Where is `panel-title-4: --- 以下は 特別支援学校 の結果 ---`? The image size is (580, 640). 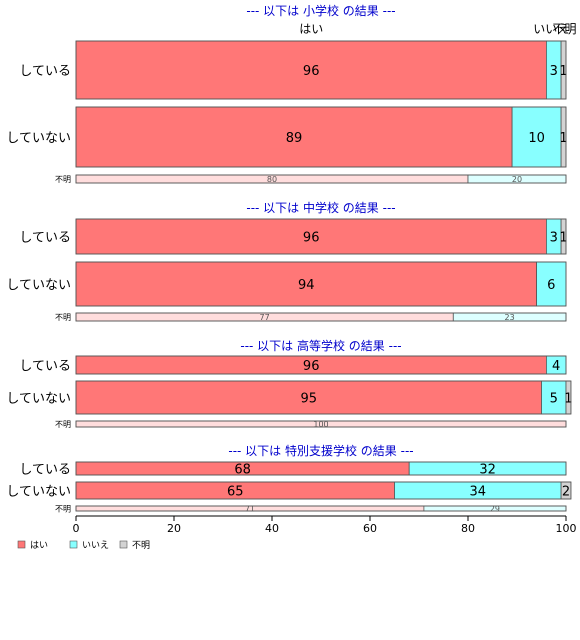 panel-title-4: --- 以下は 特別支援学校 の結果 --- is located at coordinates (320, 450).